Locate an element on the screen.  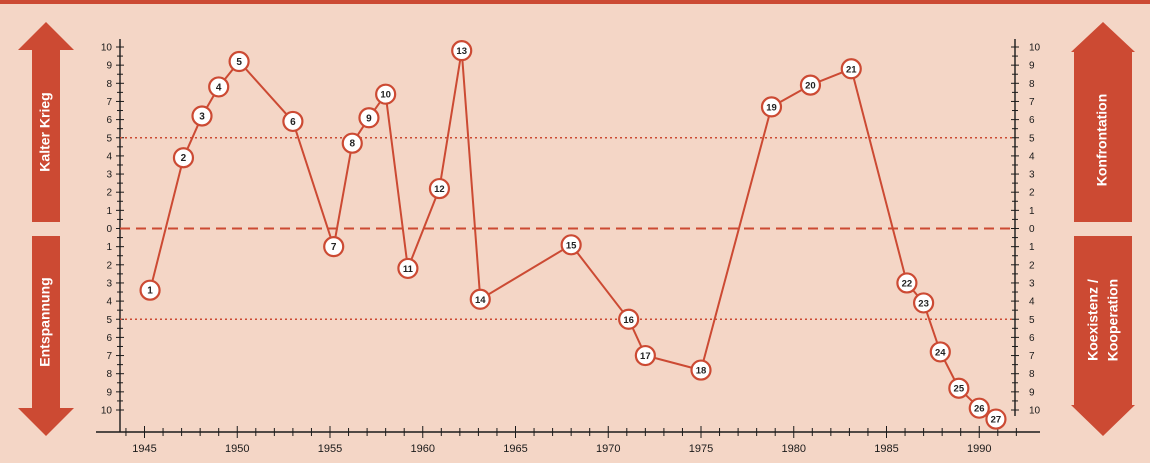
x-tick-label: 1990 is located at coordinates (979, 449).